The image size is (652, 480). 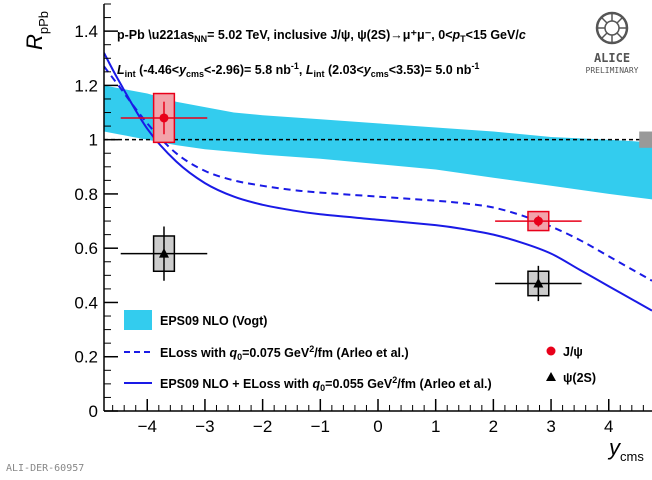 I want to click on legend-psi2s-marker, so click(x=551, y=376).